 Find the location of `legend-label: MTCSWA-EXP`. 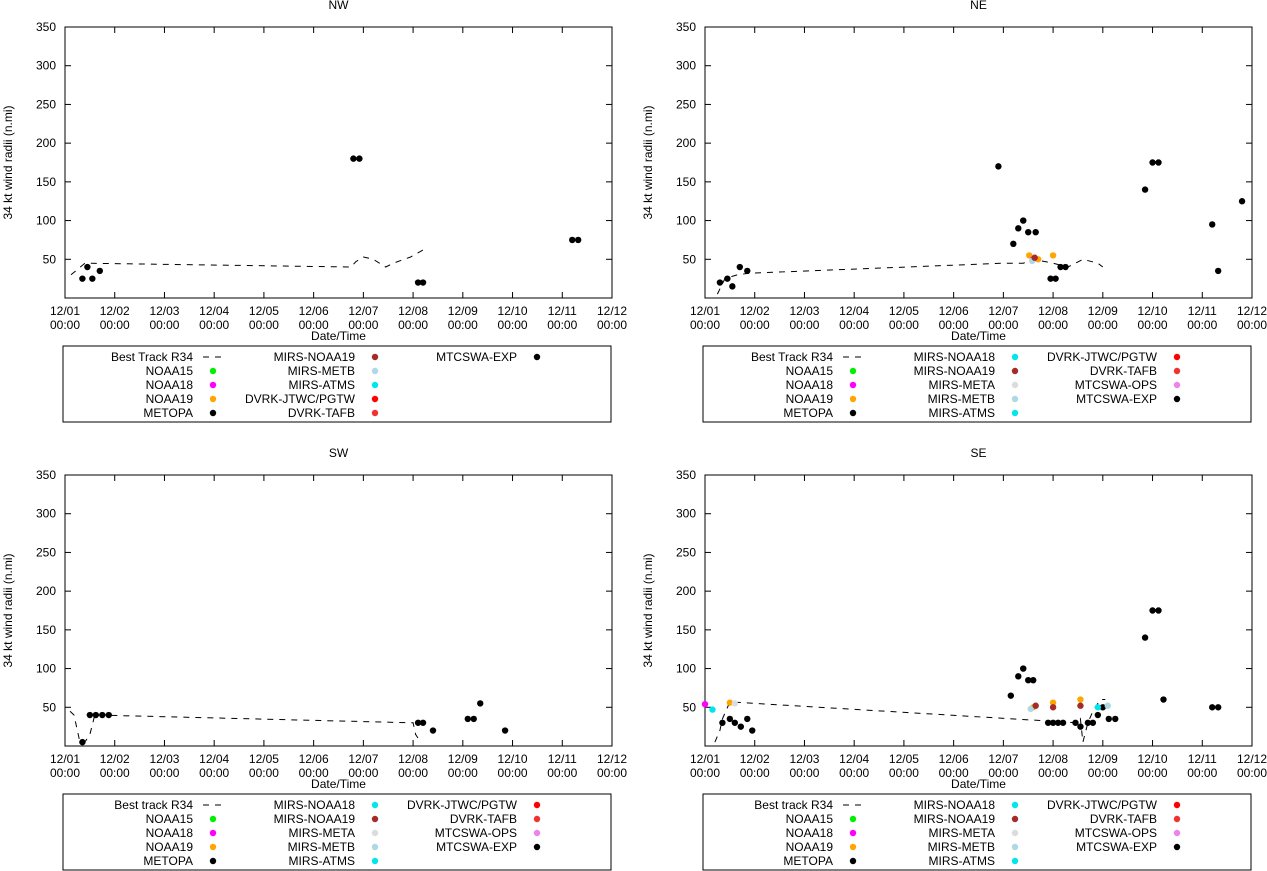

legend-label: MTCSWA-EXP is located at coordinates (476, 847).